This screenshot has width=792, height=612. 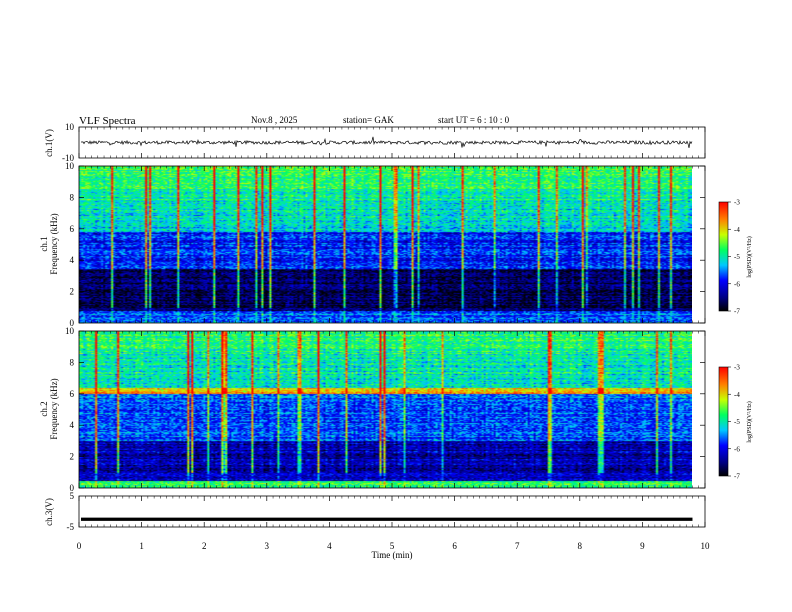 I want to click on ch3-waveform-ylabel: ch.3(V), so click(x=49, y=512).